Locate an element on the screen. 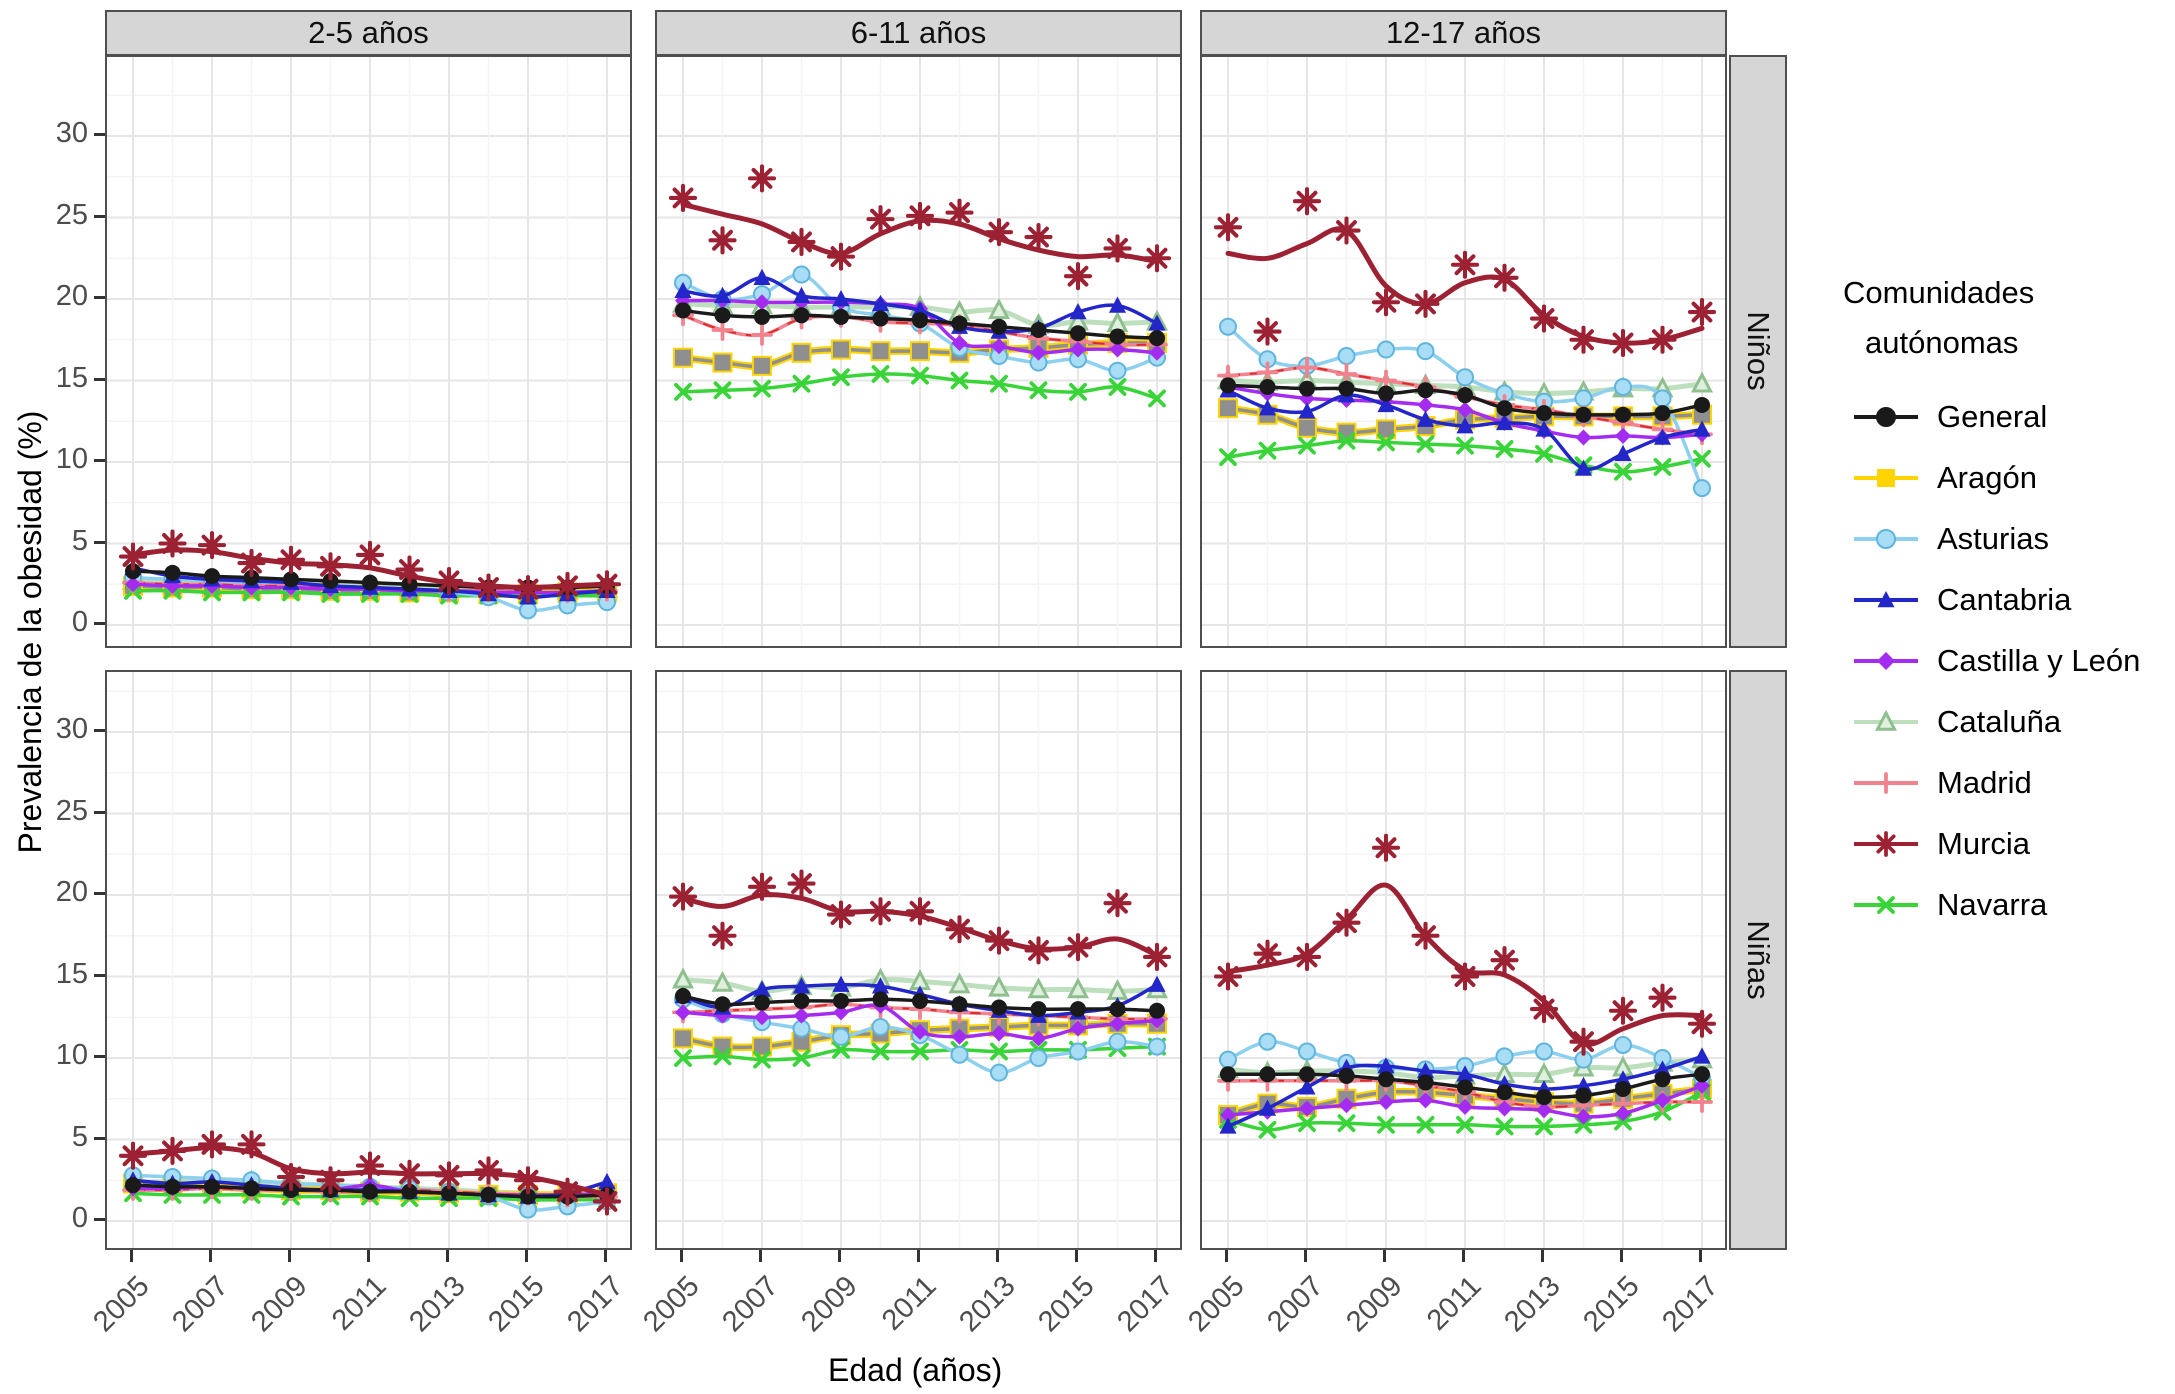 This screenshot has width=2175, height=1394. series-castilla is located at coordinates (1465, 1101).